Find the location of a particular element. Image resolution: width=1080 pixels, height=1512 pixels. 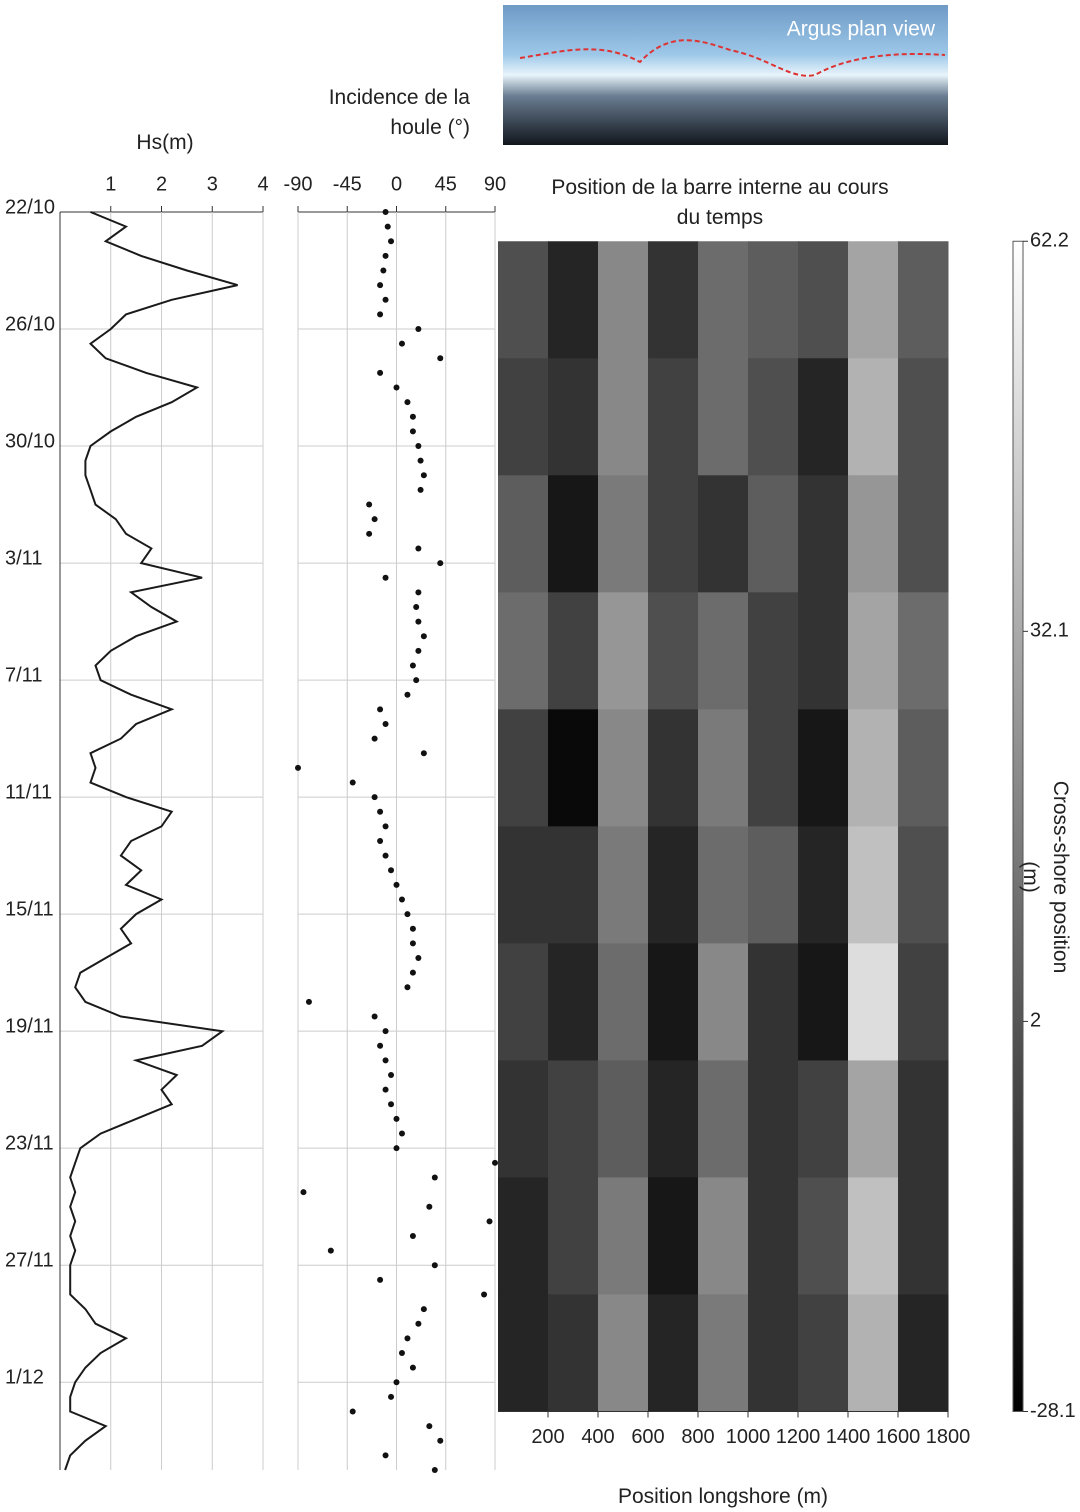

x-tick-label: 400 is located at coordinates (597, 1437).